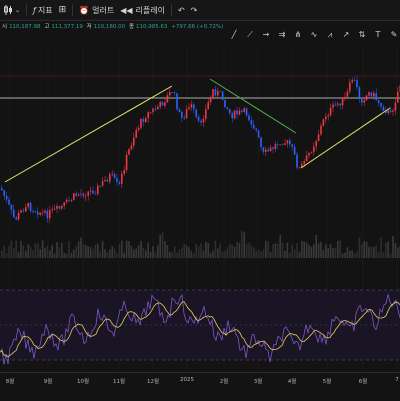 Image resolution: width=400 pixels, height=401 pixels. I want to click on low-label: 저, so click(89, 27).